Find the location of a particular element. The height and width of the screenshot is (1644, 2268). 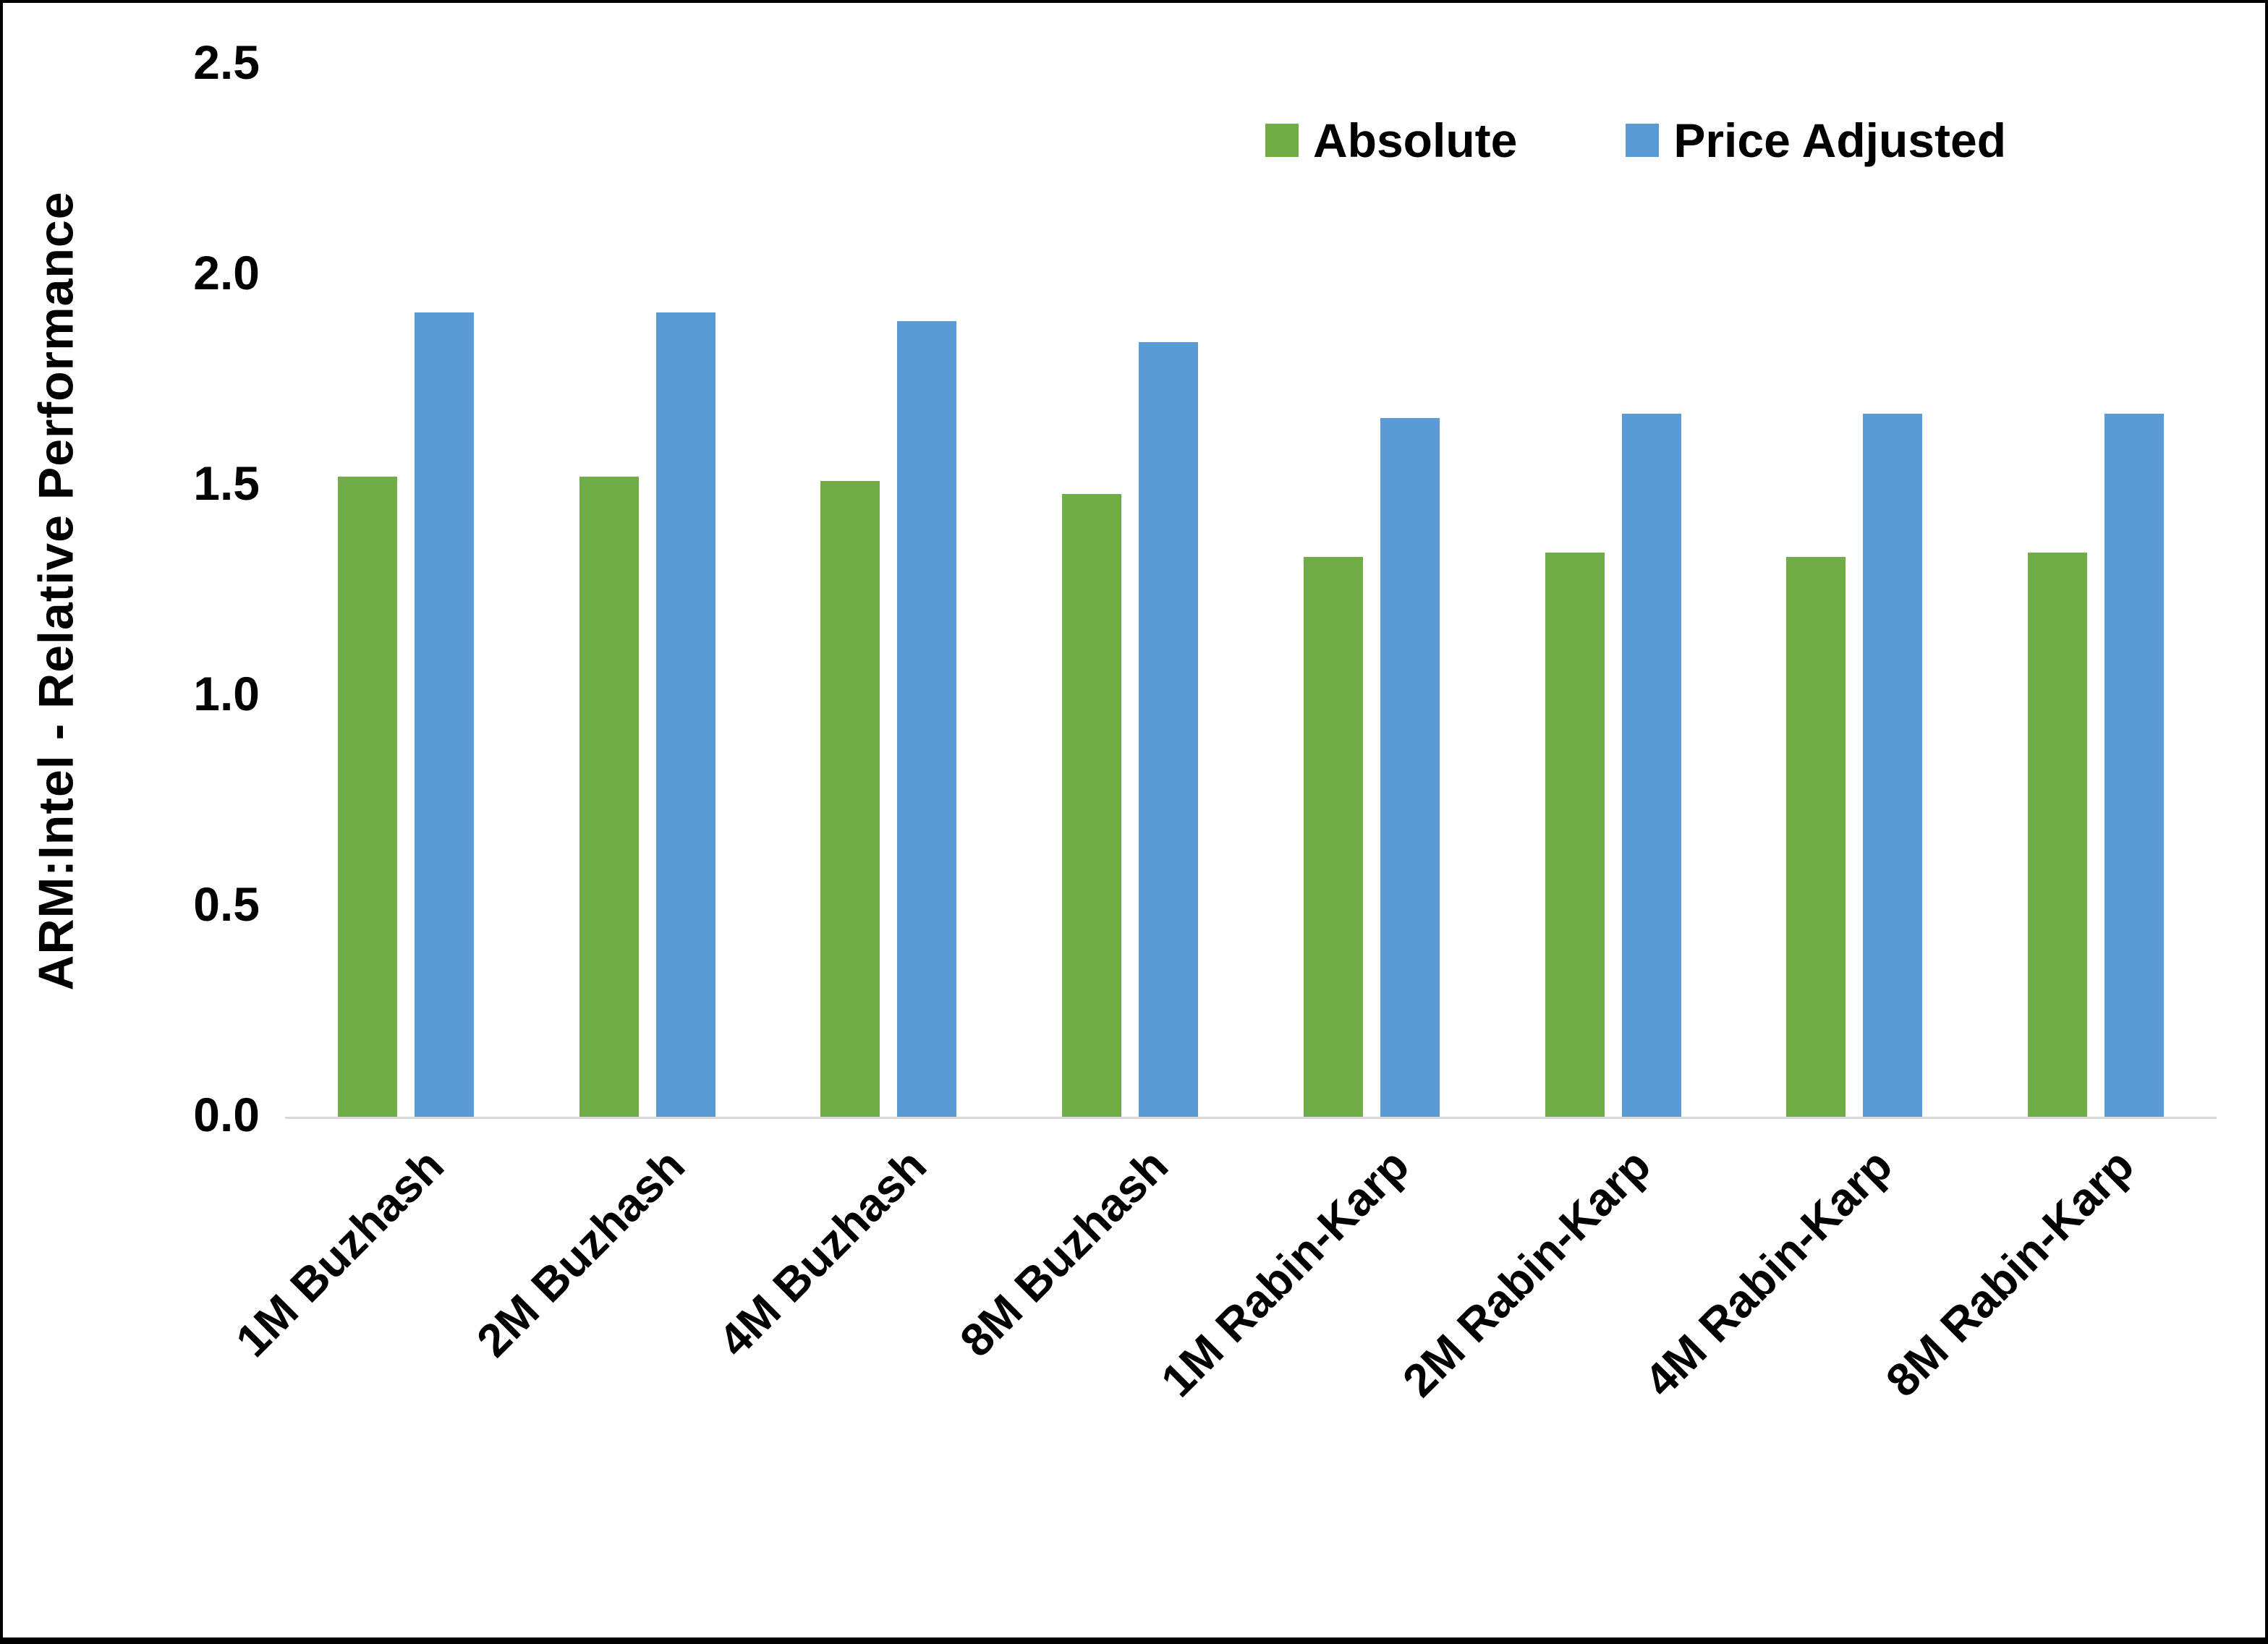

bar-price-adjusted-2m-rabin-karp is located at coordinates (1651, 765).